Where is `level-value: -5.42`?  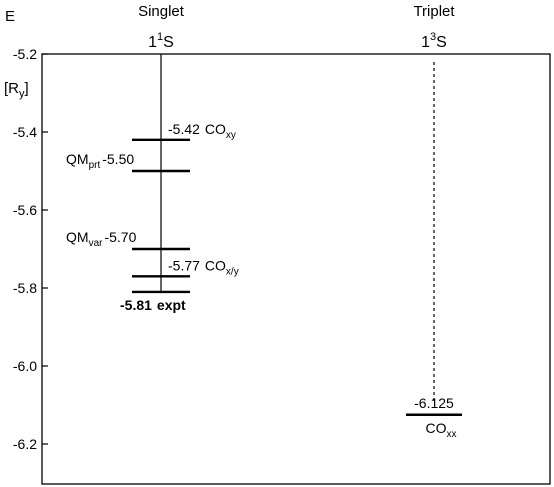
level-value: -5.42 is located at coordinates (184, 129).